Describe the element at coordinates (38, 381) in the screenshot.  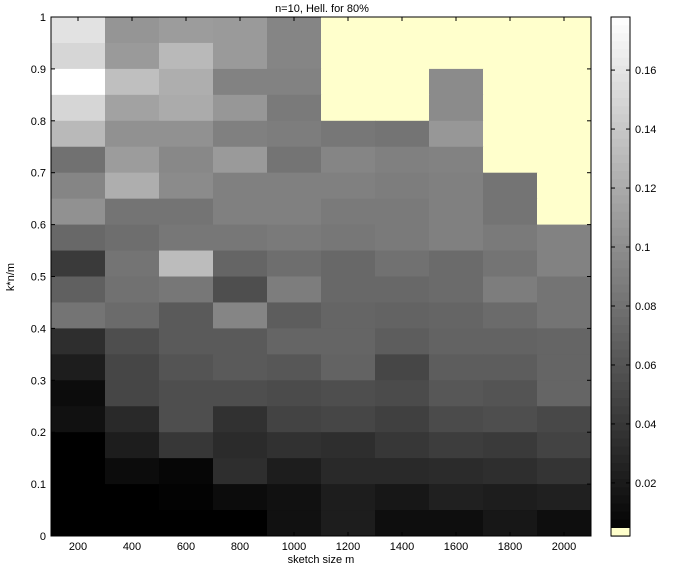
I see `y-tick-label: 0.3` at that location.